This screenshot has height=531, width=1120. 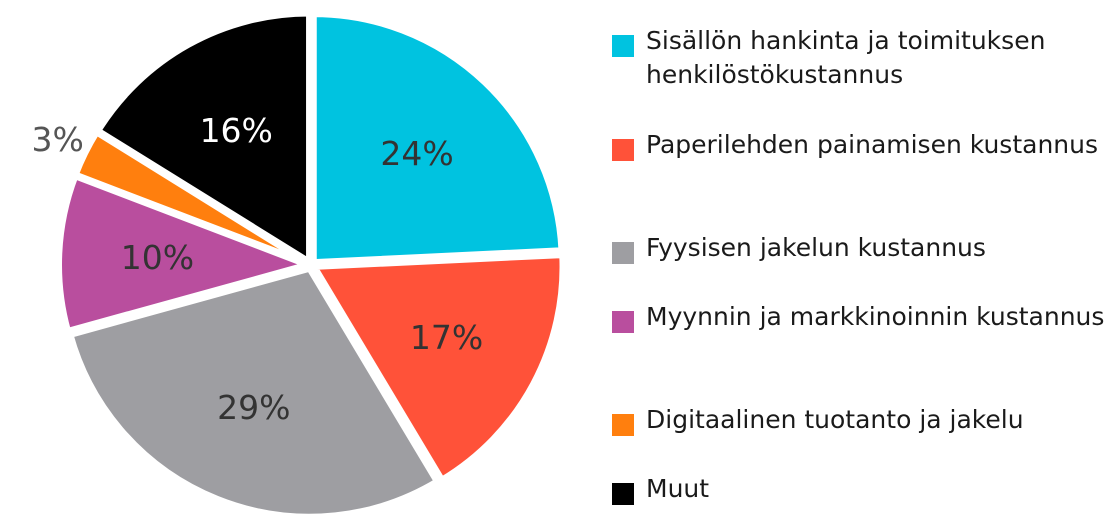 I want to click on legend-item-2: Paperilehden painamisen kustannus, so click(x=864, y=145).